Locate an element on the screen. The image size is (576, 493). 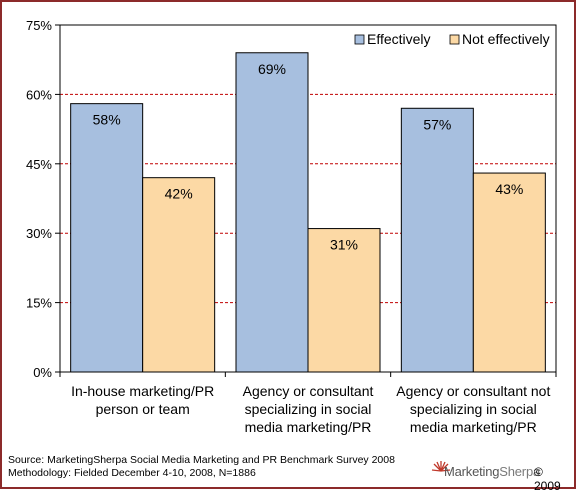
x-tick-label: In-house marketing/PR is located at coordinates (142, 391).